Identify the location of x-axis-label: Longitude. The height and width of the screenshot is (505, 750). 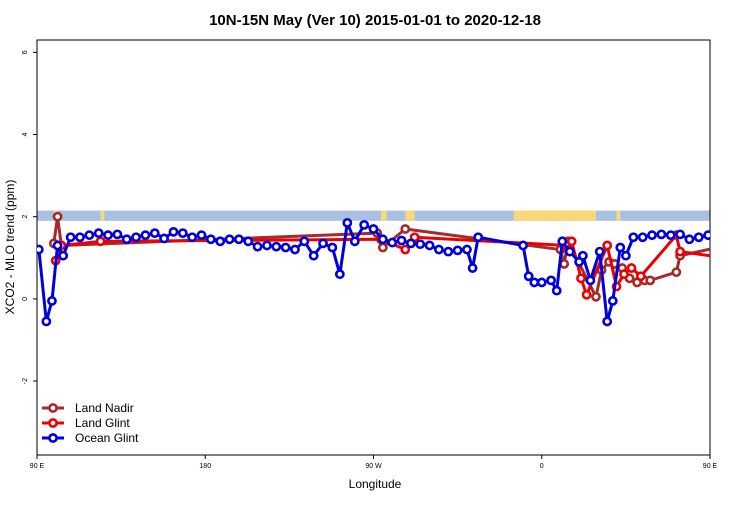
(375, 484).